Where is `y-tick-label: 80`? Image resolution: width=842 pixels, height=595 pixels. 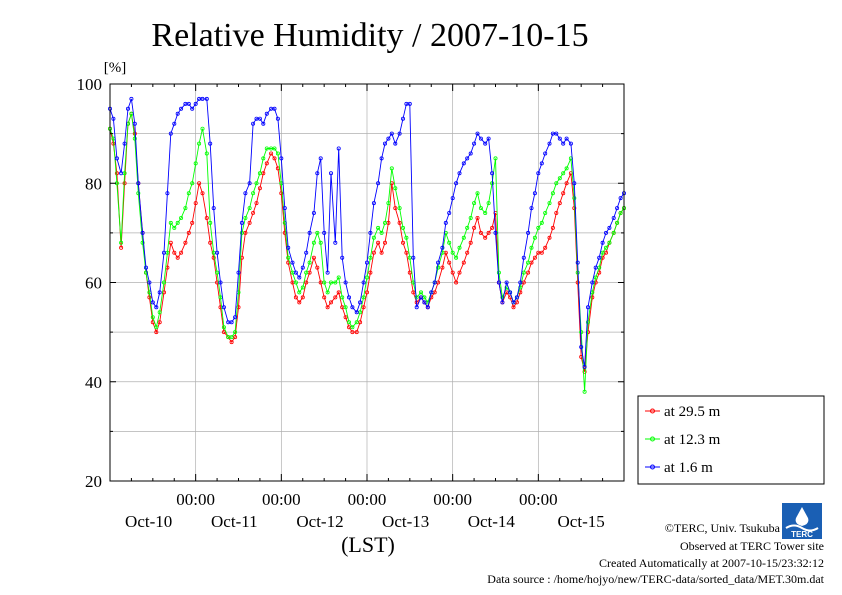 y-tick-label: 80 is located at coordinates (93, 183).